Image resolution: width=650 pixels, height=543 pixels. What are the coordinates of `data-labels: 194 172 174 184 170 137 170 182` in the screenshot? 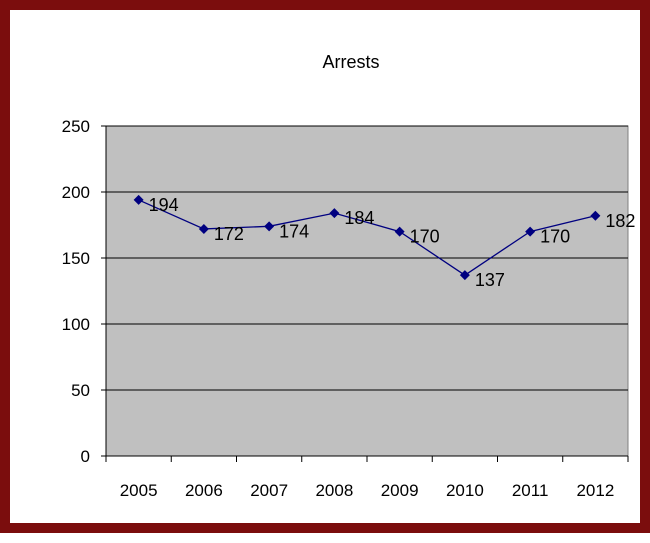 It's located at (392, 242).